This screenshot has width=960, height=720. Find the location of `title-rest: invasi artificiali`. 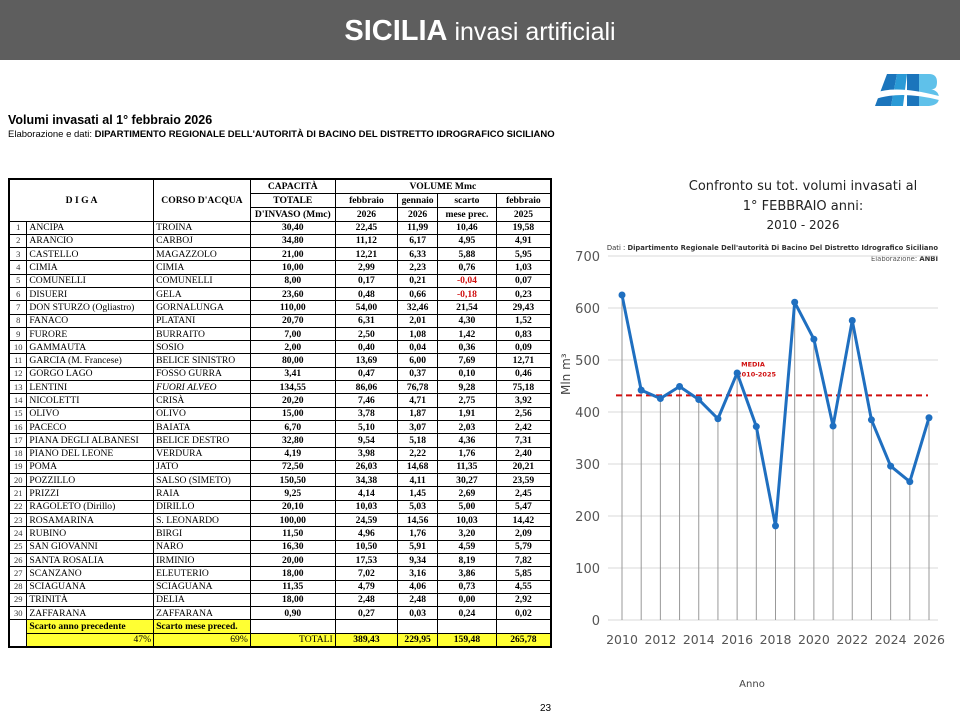

title-rest: invasi artificiali is located at coordinates (535, 32).